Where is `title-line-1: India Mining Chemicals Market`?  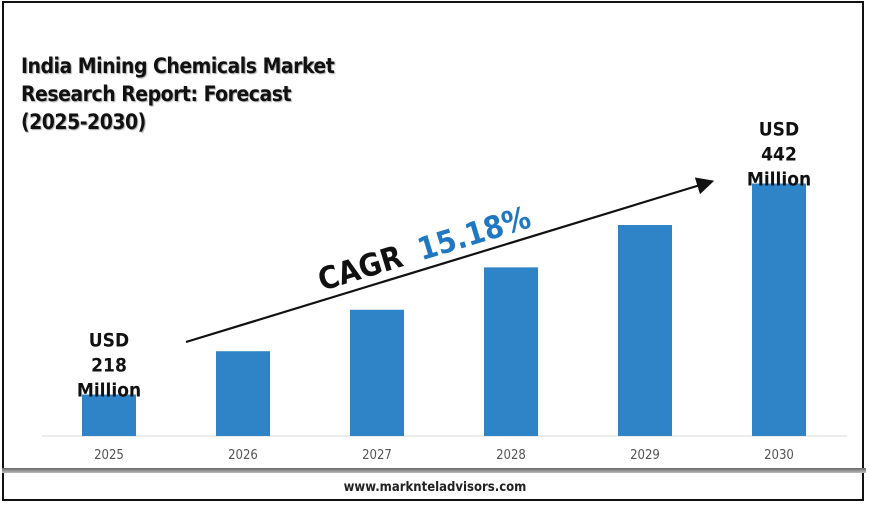 title-line-1: India Mining Chemicals Market is located at coordinates (178, 66).